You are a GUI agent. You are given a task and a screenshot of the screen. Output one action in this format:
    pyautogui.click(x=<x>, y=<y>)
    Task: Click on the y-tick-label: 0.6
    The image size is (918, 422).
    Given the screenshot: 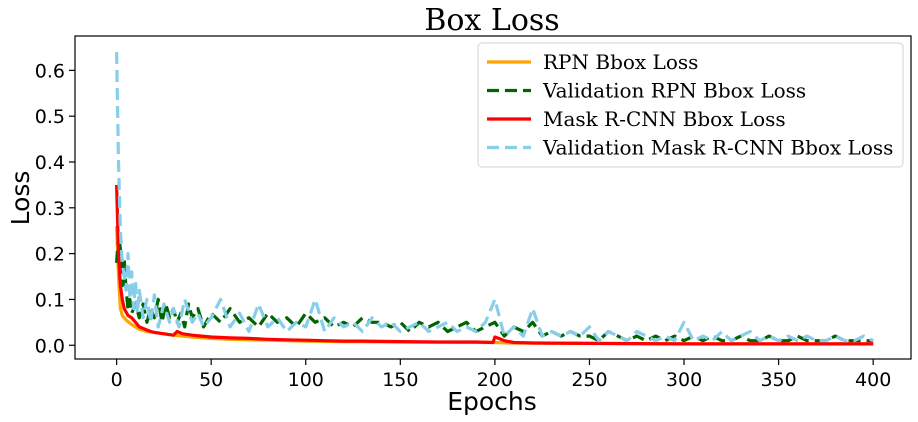 What is the action you would take?
    pyautogui.click(x=50, y=71)
    